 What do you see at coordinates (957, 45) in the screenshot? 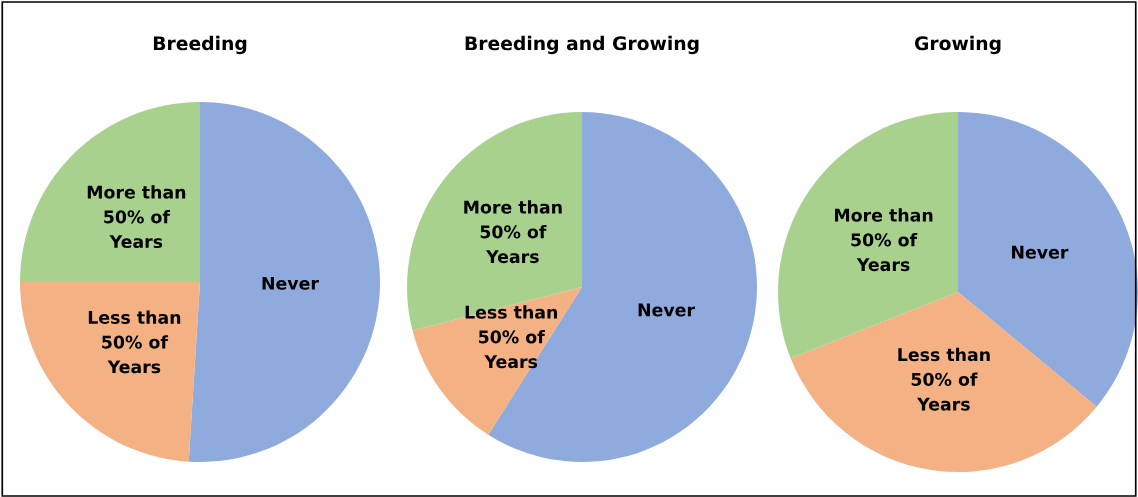
I see `chart-title: Growing` at bounding box center [957, 45].